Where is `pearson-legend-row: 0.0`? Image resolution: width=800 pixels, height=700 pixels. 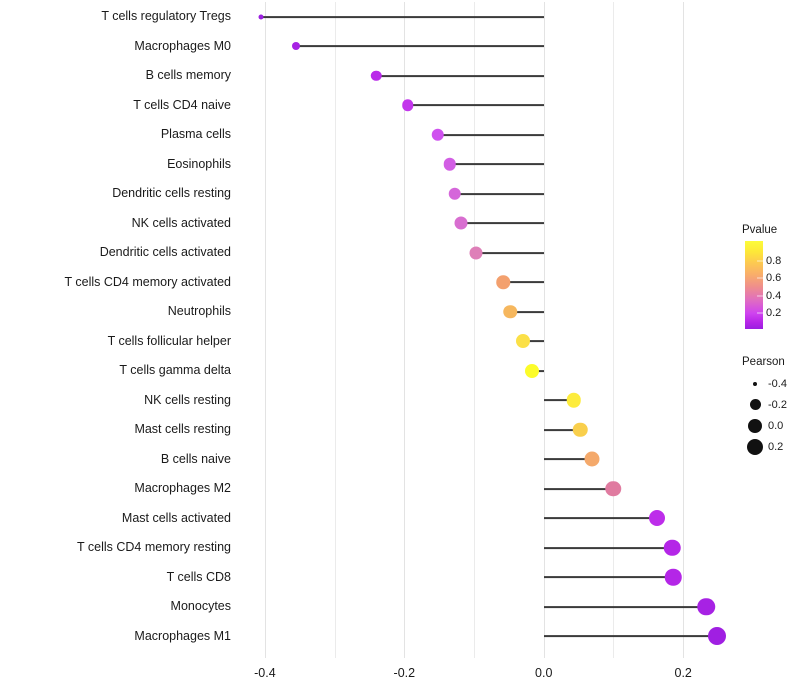
pearson-legend-row: 0.0 is located at coordinates (771, 425).